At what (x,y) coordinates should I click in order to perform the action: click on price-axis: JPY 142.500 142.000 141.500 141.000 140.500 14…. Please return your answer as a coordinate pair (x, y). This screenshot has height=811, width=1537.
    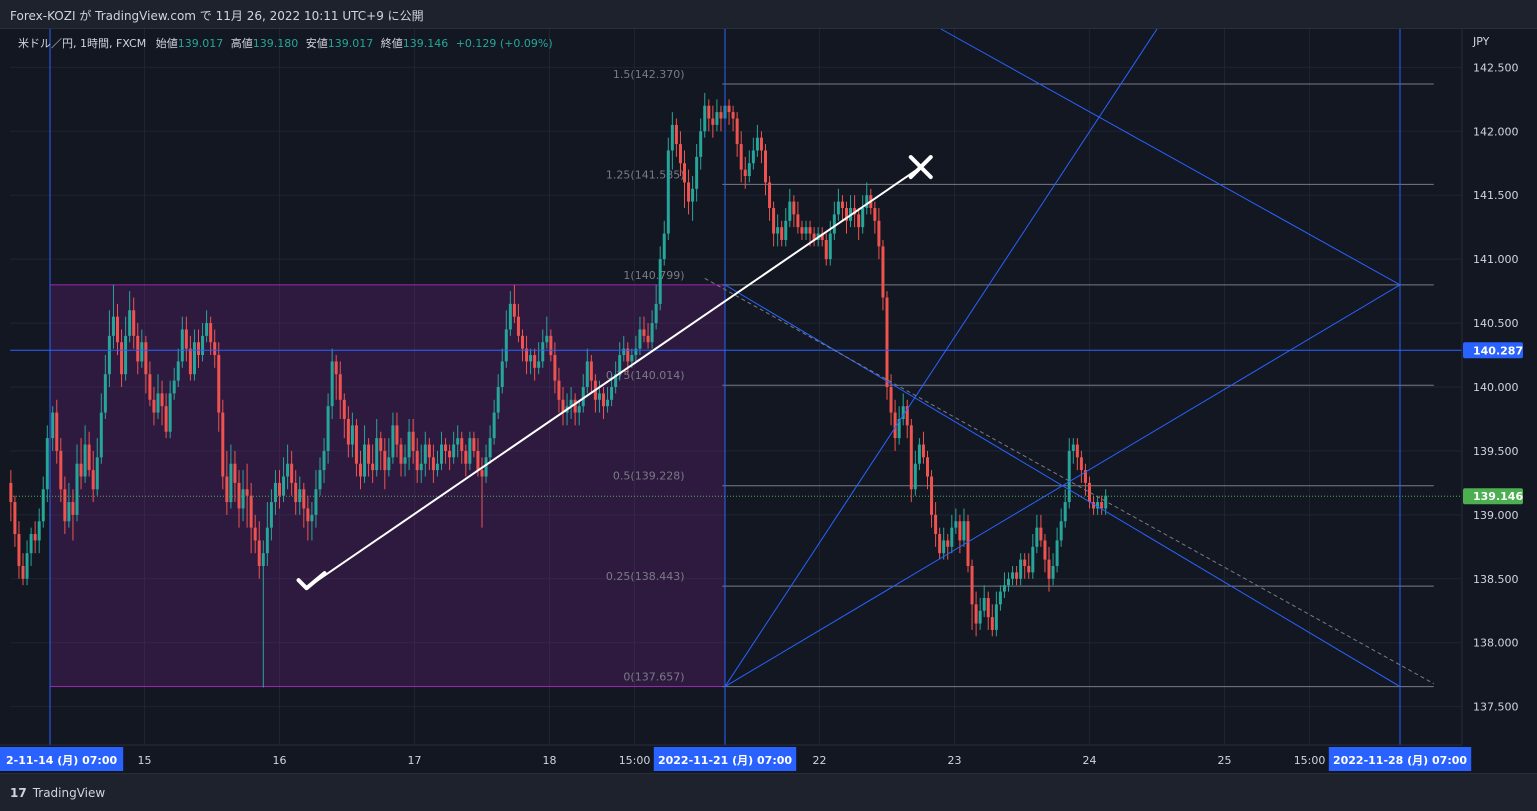
    Looking at the image, I should click on (1499, 387).